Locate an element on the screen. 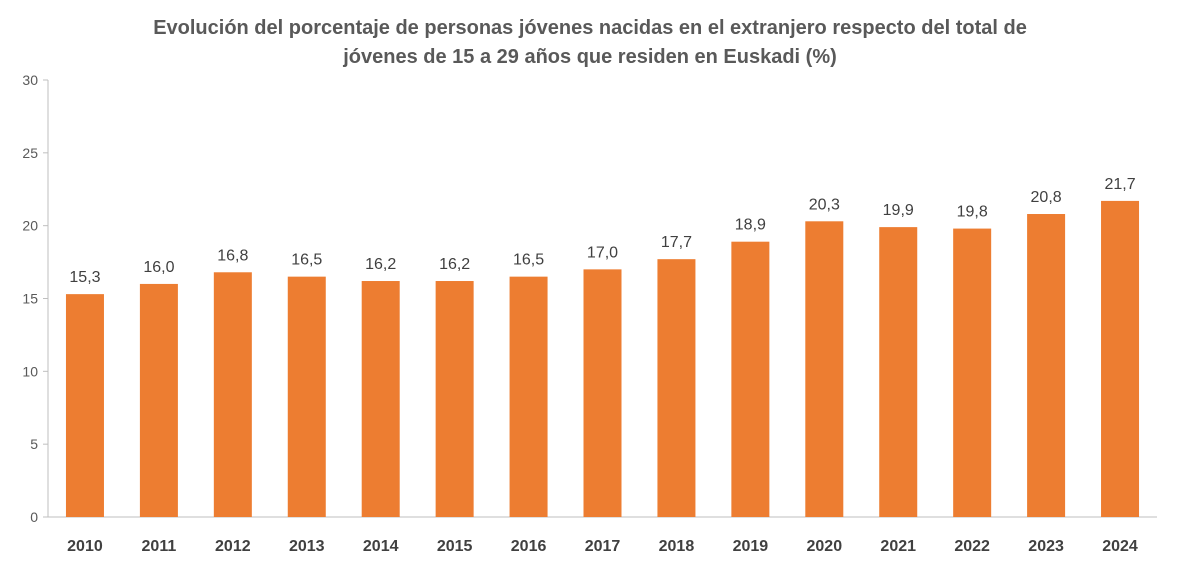 This screenshot has height=569, width=1180. data-label-2017: 17,0 is located at coordinates (602, 252).